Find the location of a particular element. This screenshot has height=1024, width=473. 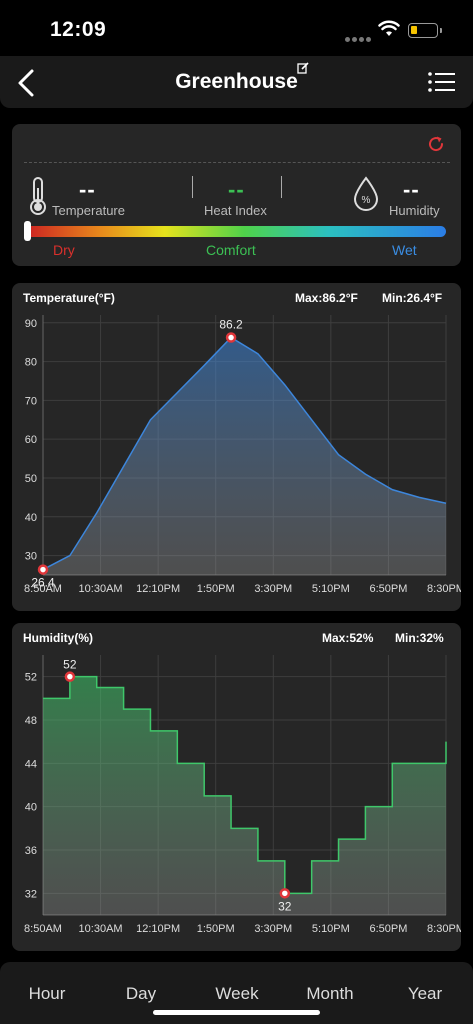

temperature-x-tick-label: 6:50PM is located at coordinates (388, 589).